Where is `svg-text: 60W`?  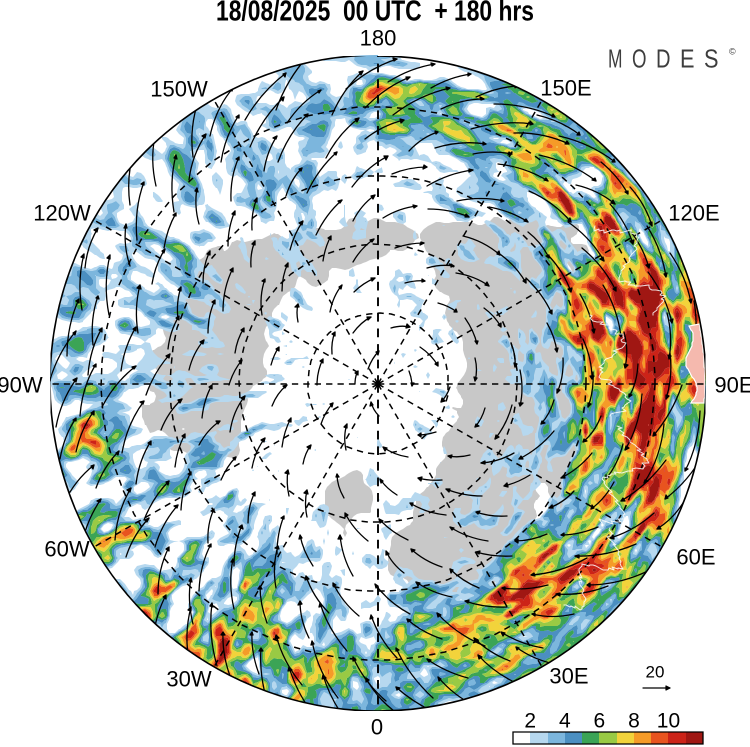
svg-text: 60W is located at coordinates (66, 549).